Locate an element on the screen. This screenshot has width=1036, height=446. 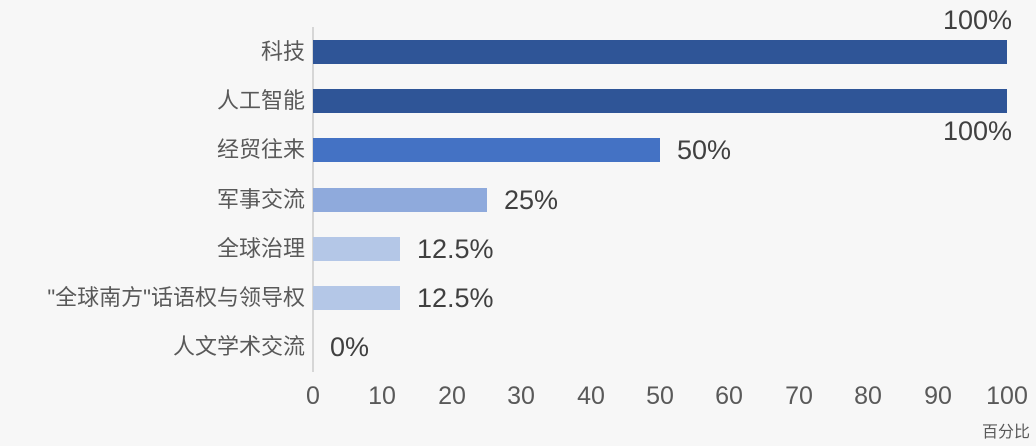
x-axis-tick-label: 70 is located at coordinates (799, 396).